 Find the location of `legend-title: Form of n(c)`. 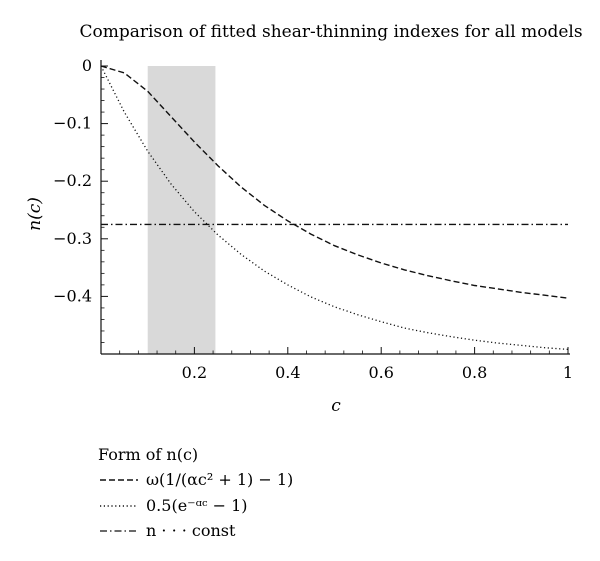

legend-title: Form of n(c) is located at coordinates (148, 454).